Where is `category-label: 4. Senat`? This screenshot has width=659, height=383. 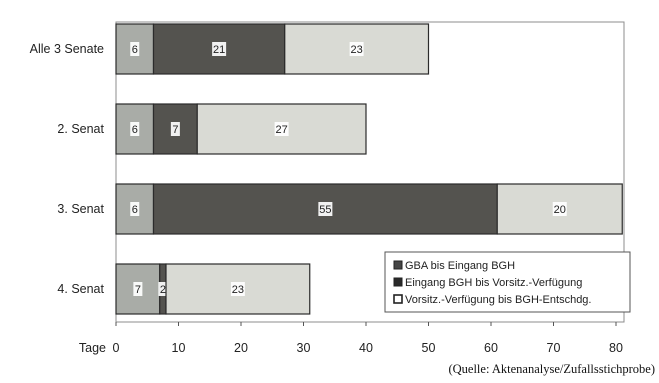
category-label: 4. Senat is located at coordinates (80, 289).